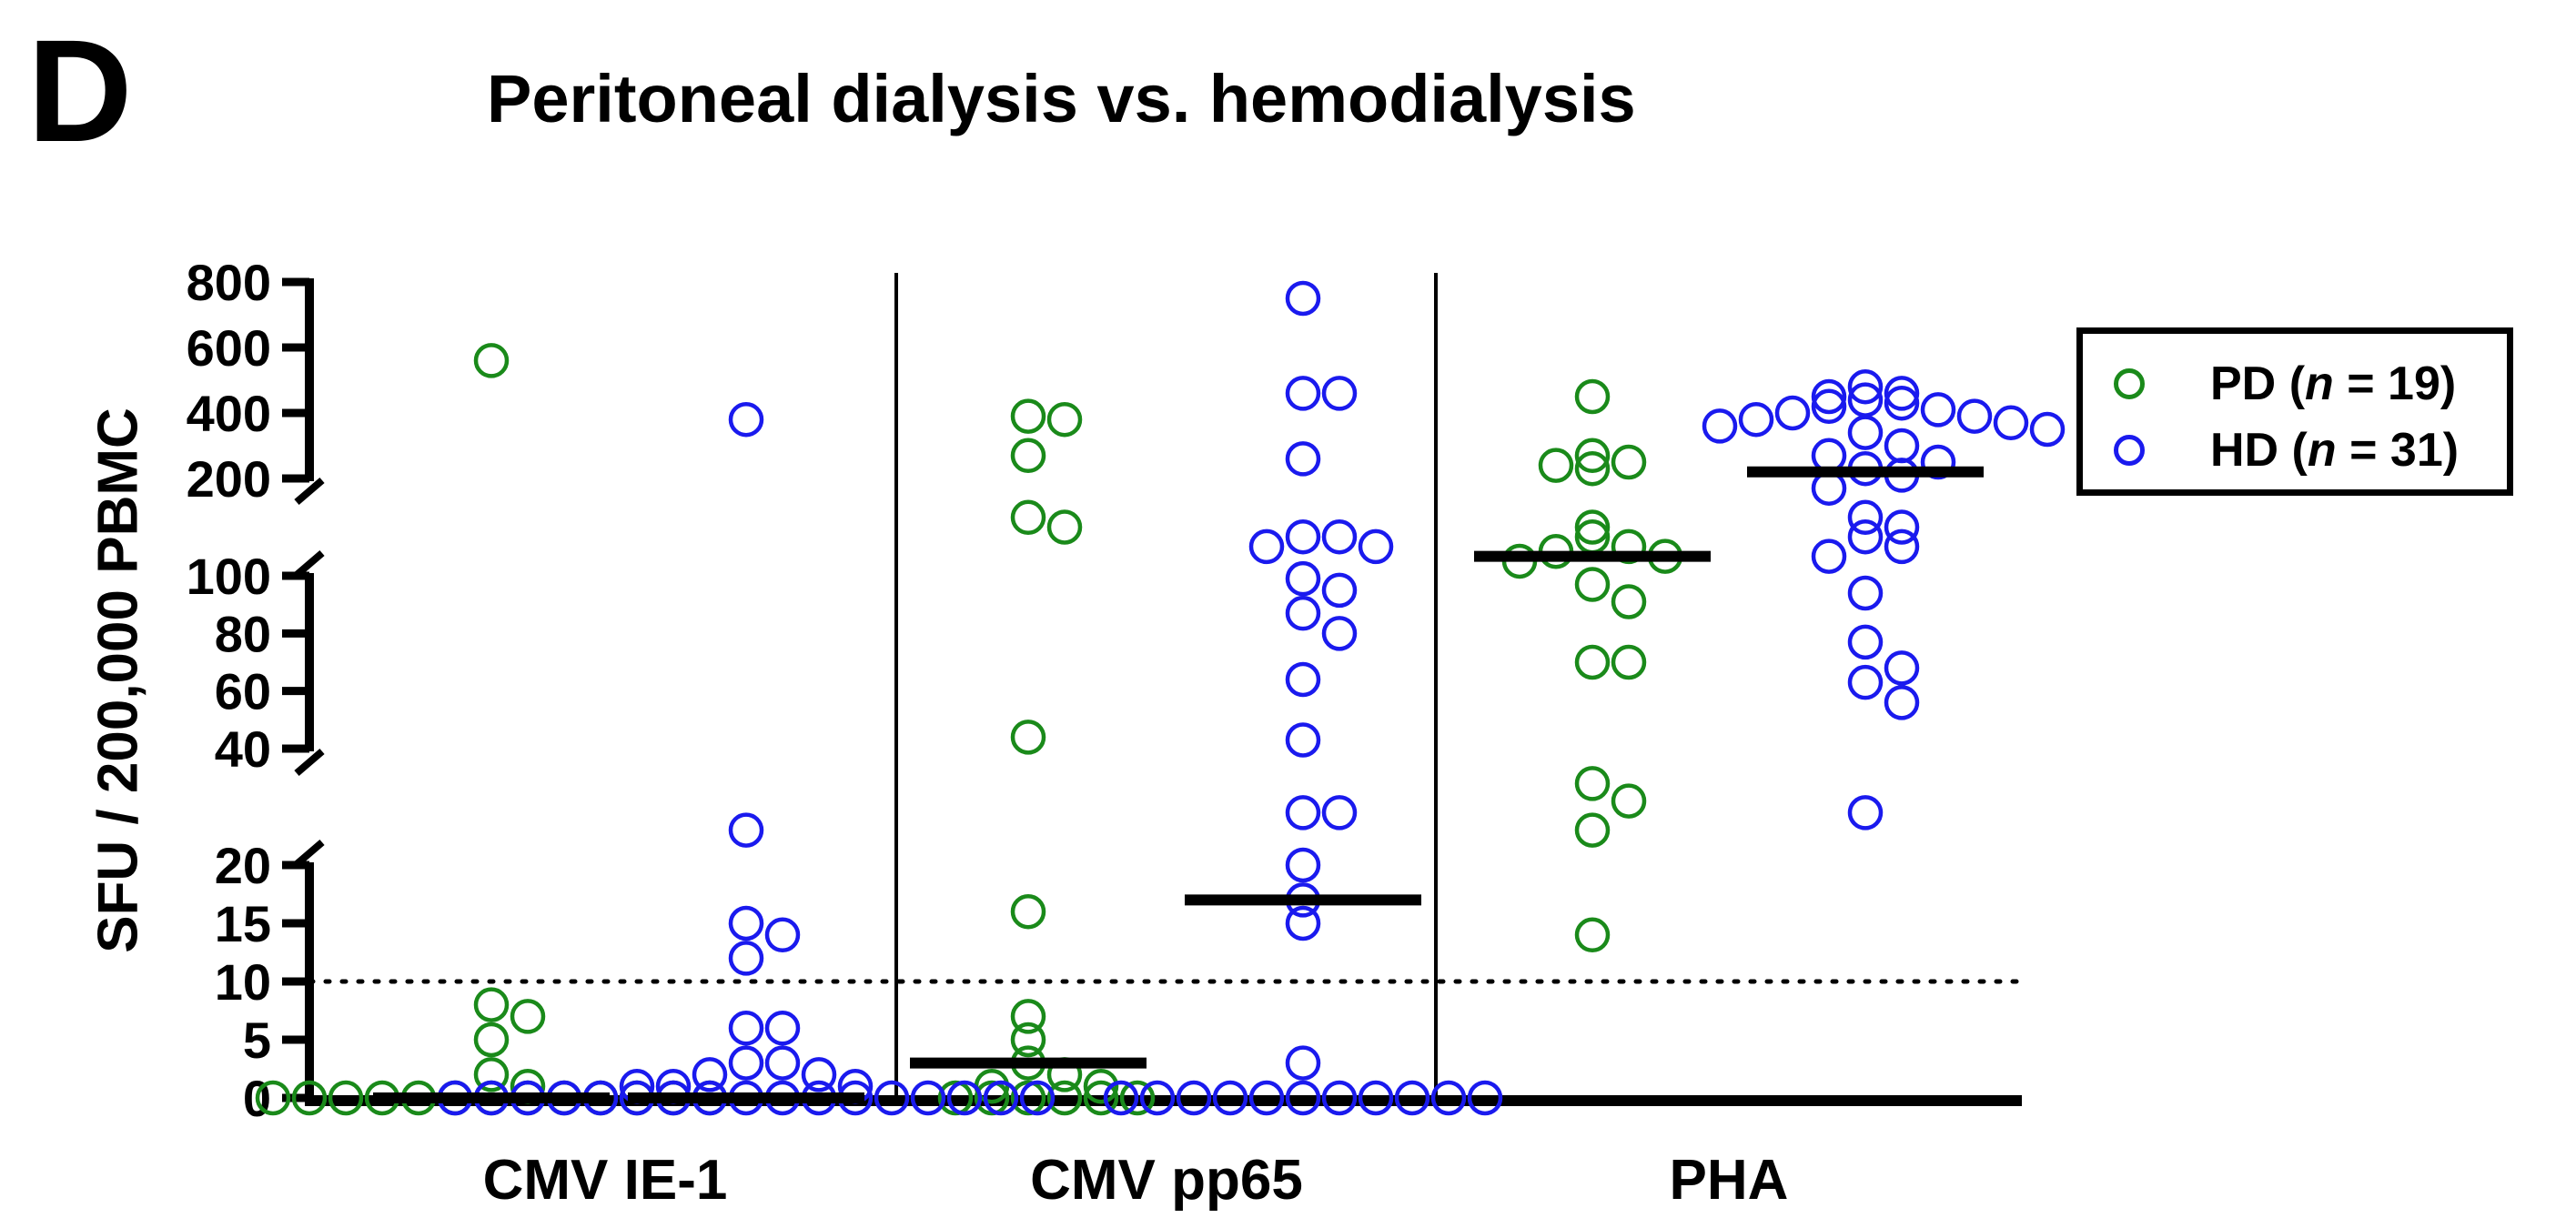  Describe the element at coordinates (243, 692) in the screenshot. I see `y-tick-label: 60` at that location.